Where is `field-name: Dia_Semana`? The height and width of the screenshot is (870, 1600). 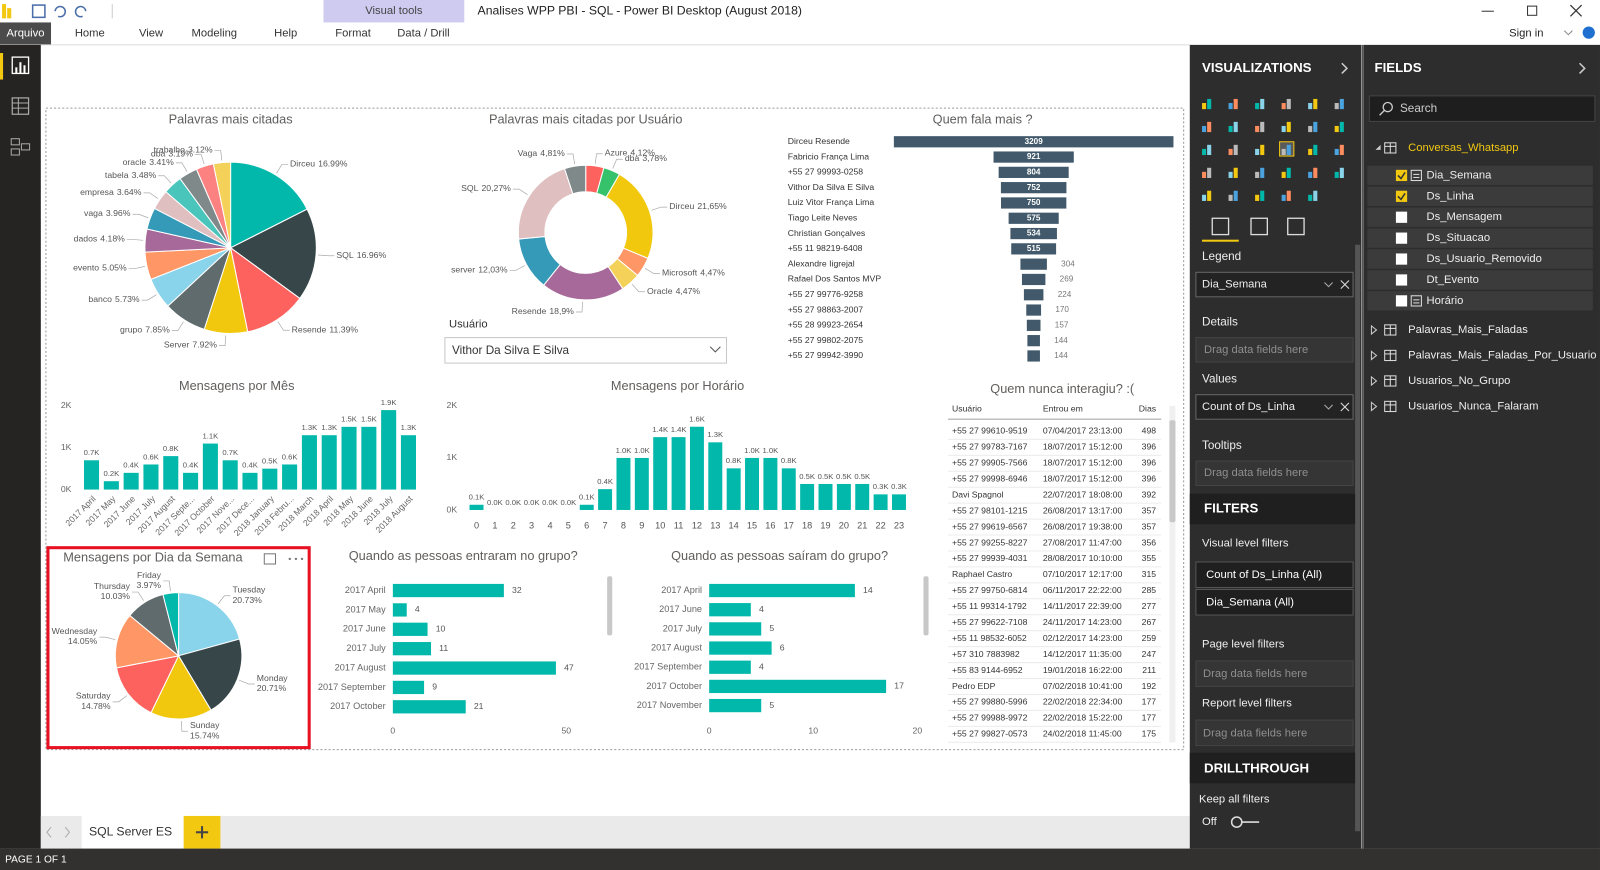
field-name: Dia_Semana is located at coordinates (1460, 175).